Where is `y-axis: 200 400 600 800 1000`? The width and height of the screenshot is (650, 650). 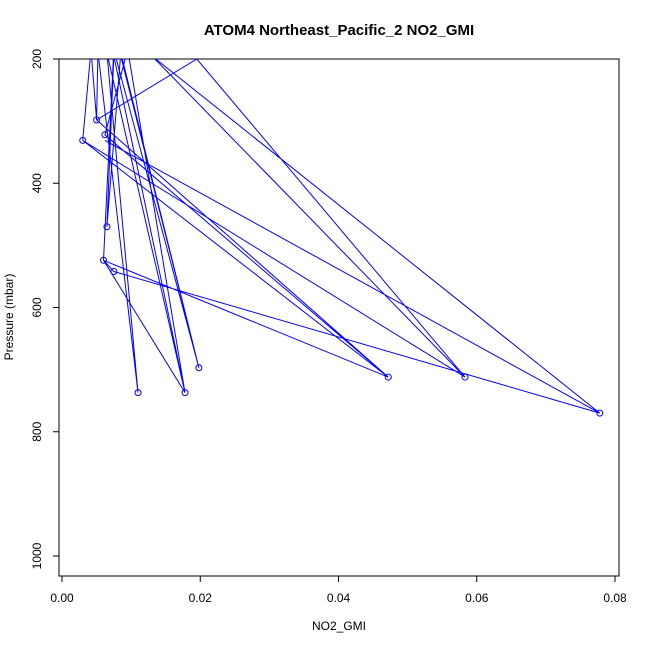
y-axis: 200 400 600 800 1000 is located at coordinates (45, 309).